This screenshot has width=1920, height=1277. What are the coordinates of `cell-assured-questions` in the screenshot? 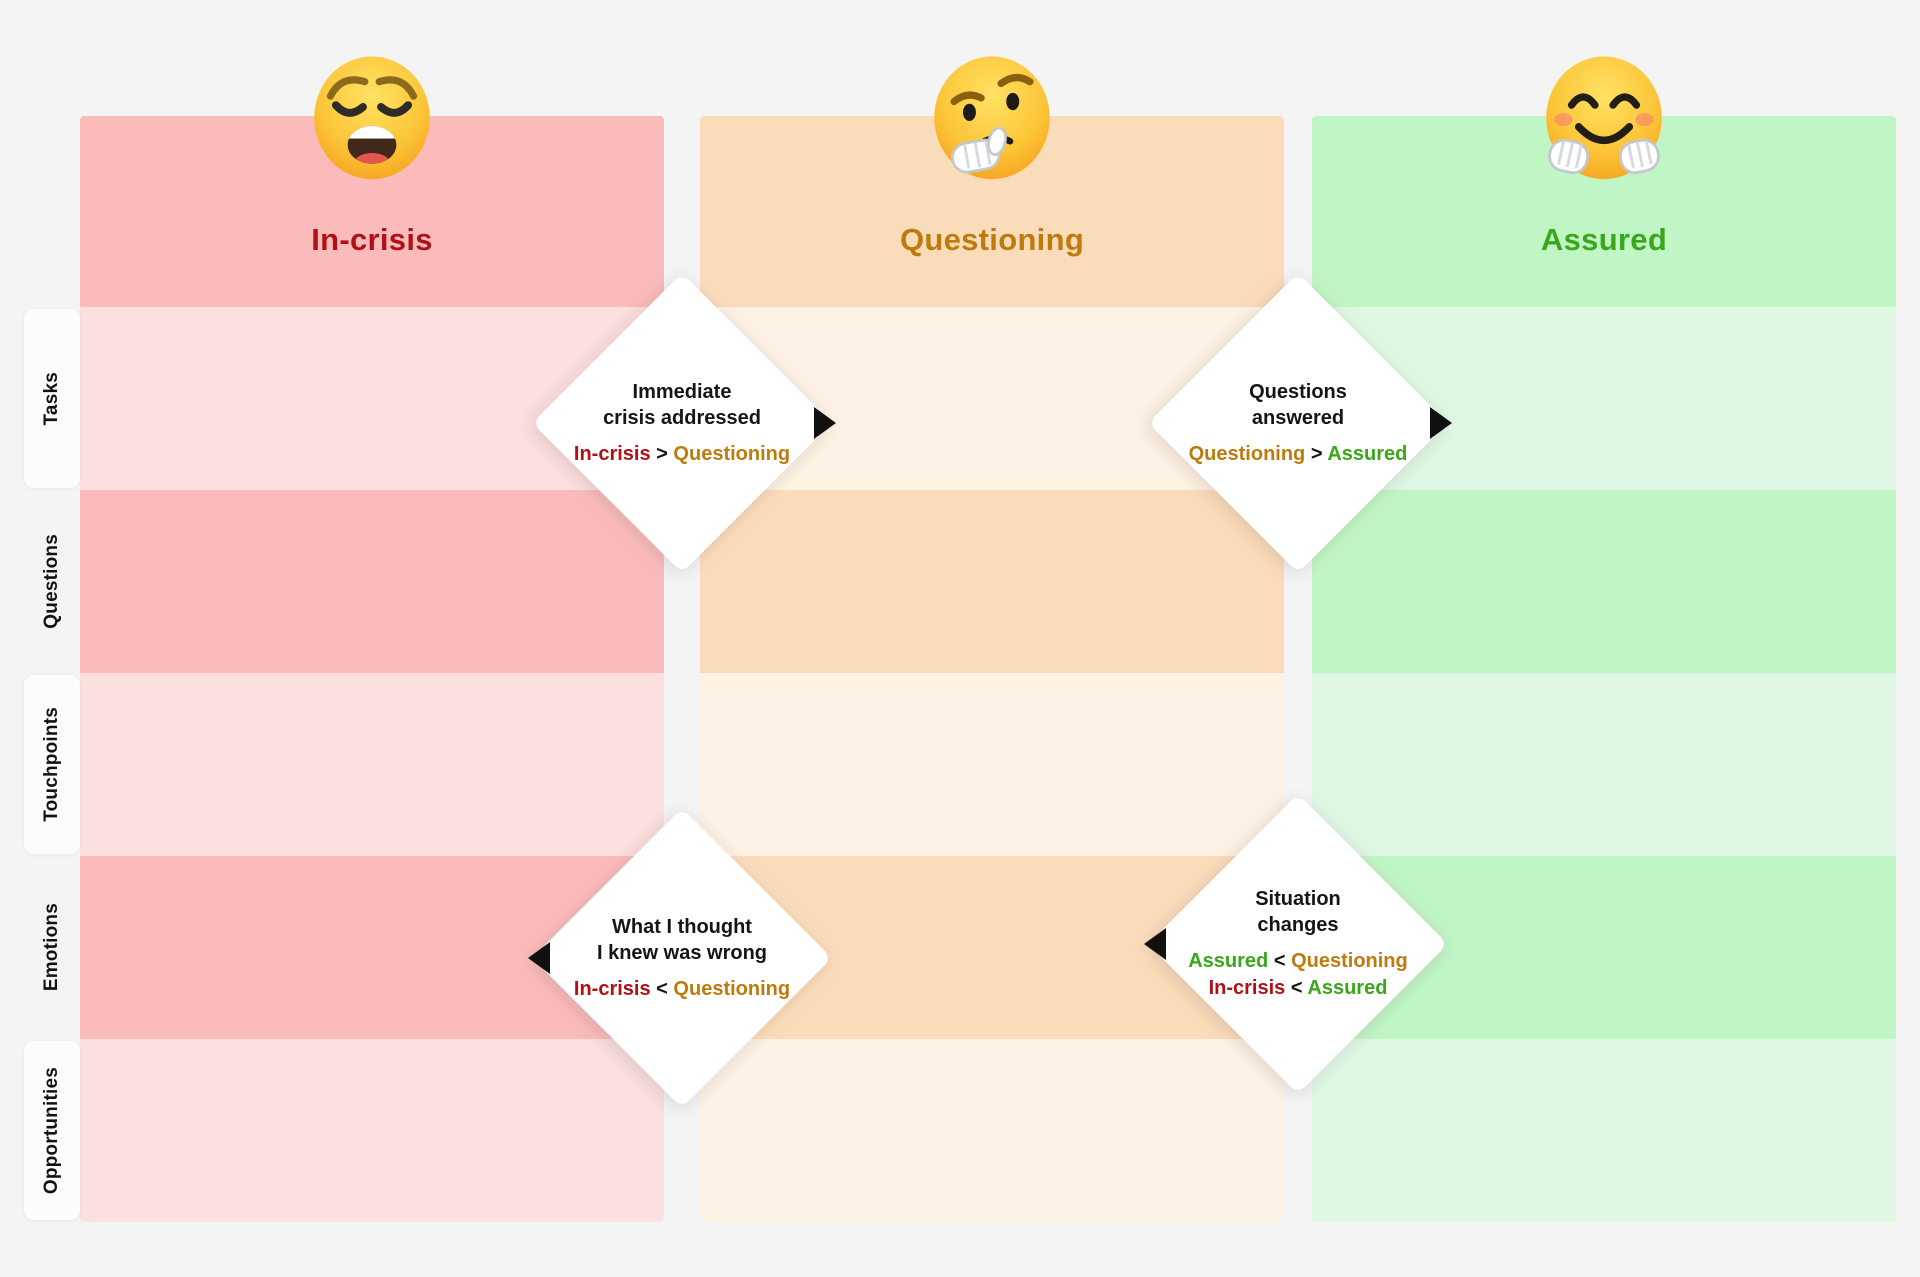 It's located at (1604, 581).